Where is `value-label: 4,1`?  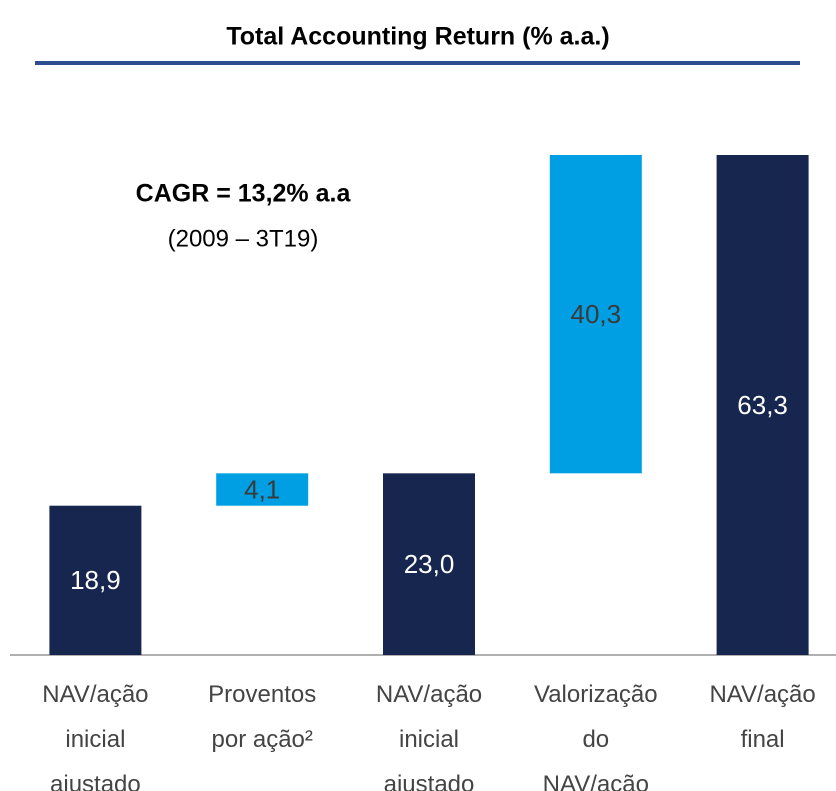 value-label: 4,1 is located at coordinates (262, 489).